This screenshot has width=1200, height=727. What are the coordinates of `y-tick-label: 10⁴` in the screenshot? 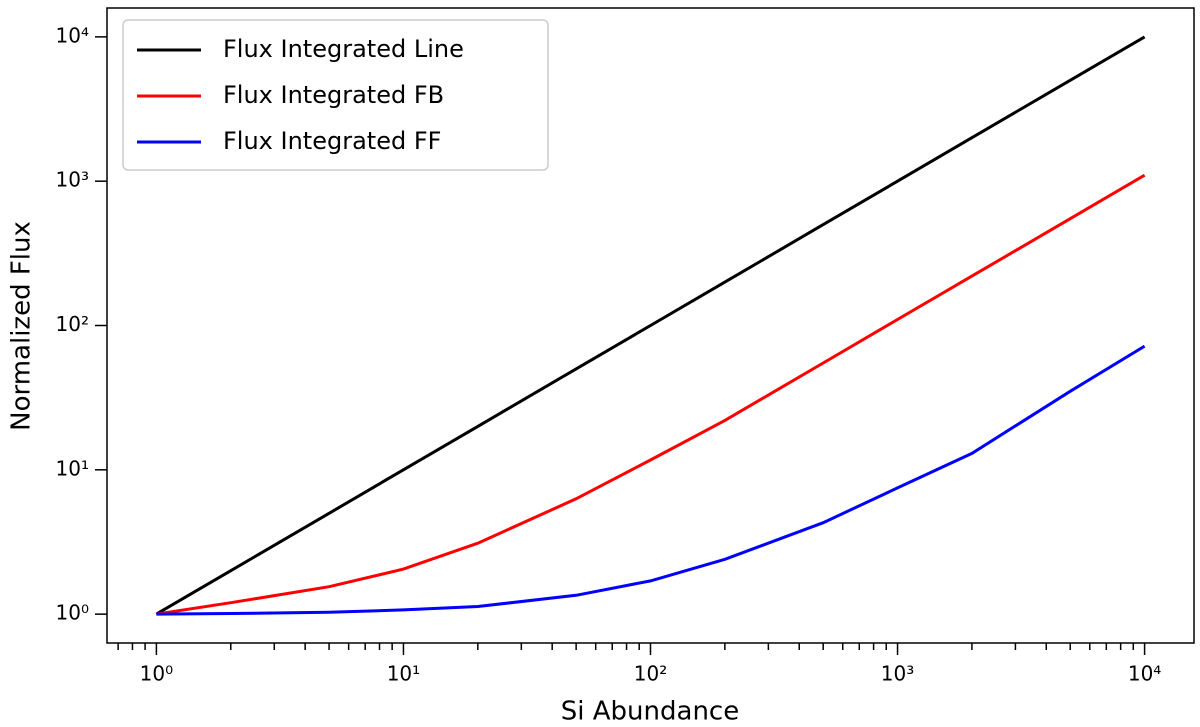 It's located at (72, 35).